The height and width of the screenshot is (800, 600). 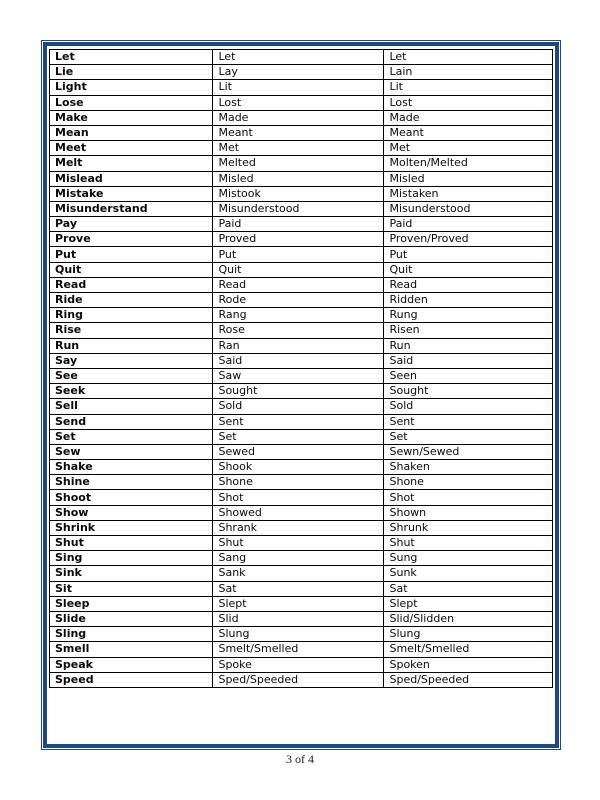 I want to click on past-simple-cell: Rang, so click(x=298, y=315).